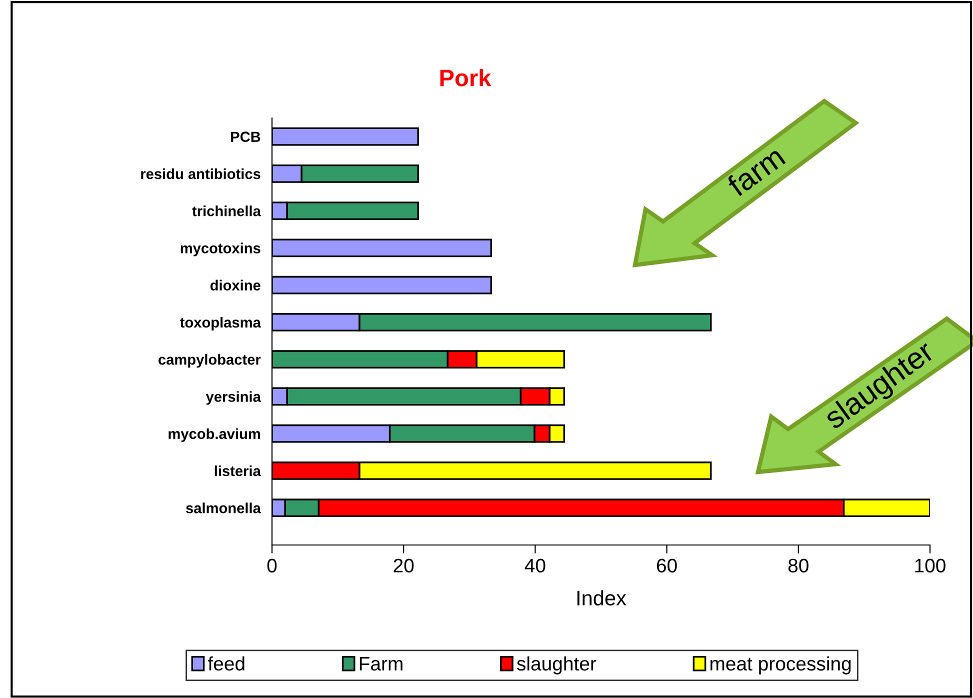 The height and width of the screenshot is (698, 973). What do you see at coordinates (200, 174) in the screenshot?
I see `y-tick-label: residu antibiotics` at bounding box center [200, 174].